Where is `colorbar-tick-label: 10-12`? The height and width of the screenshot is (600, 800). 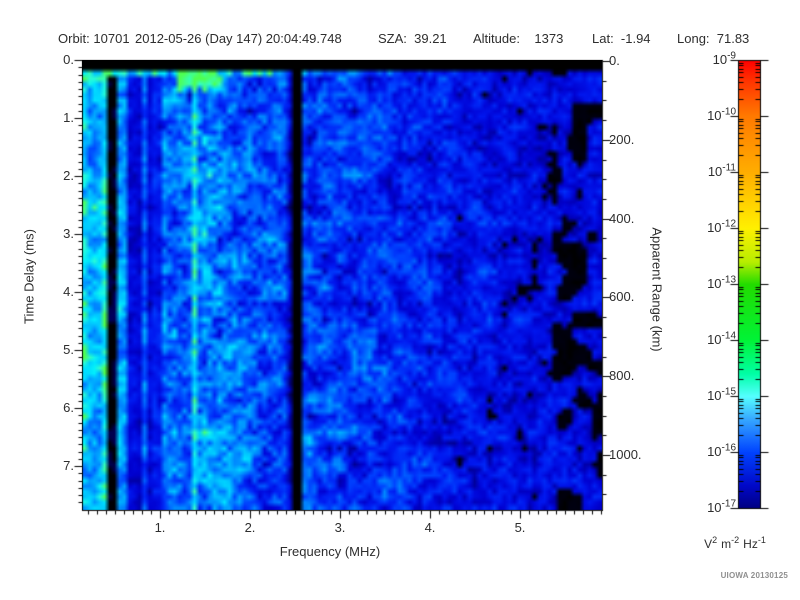
colorbar-tick-label: 10-12 is located at coordinates (712, 226).